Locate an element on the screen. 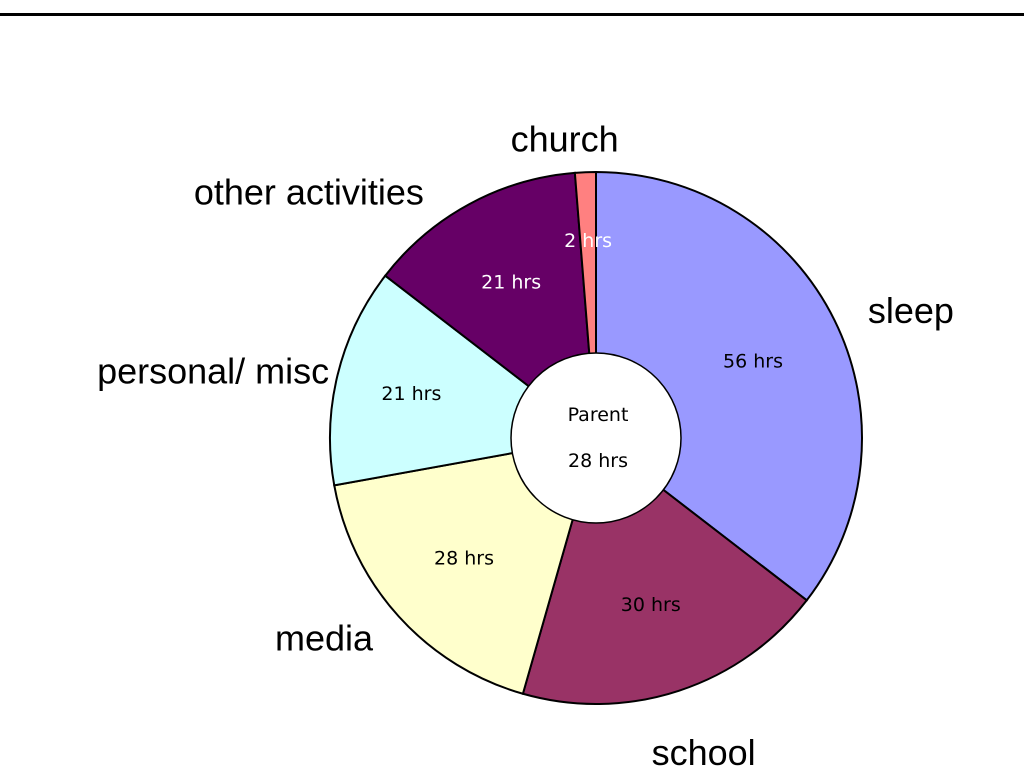 This screenshot has width=1024, height=768. value-label-personal-misc: 21 hrs is located at coordinates (411, 394).